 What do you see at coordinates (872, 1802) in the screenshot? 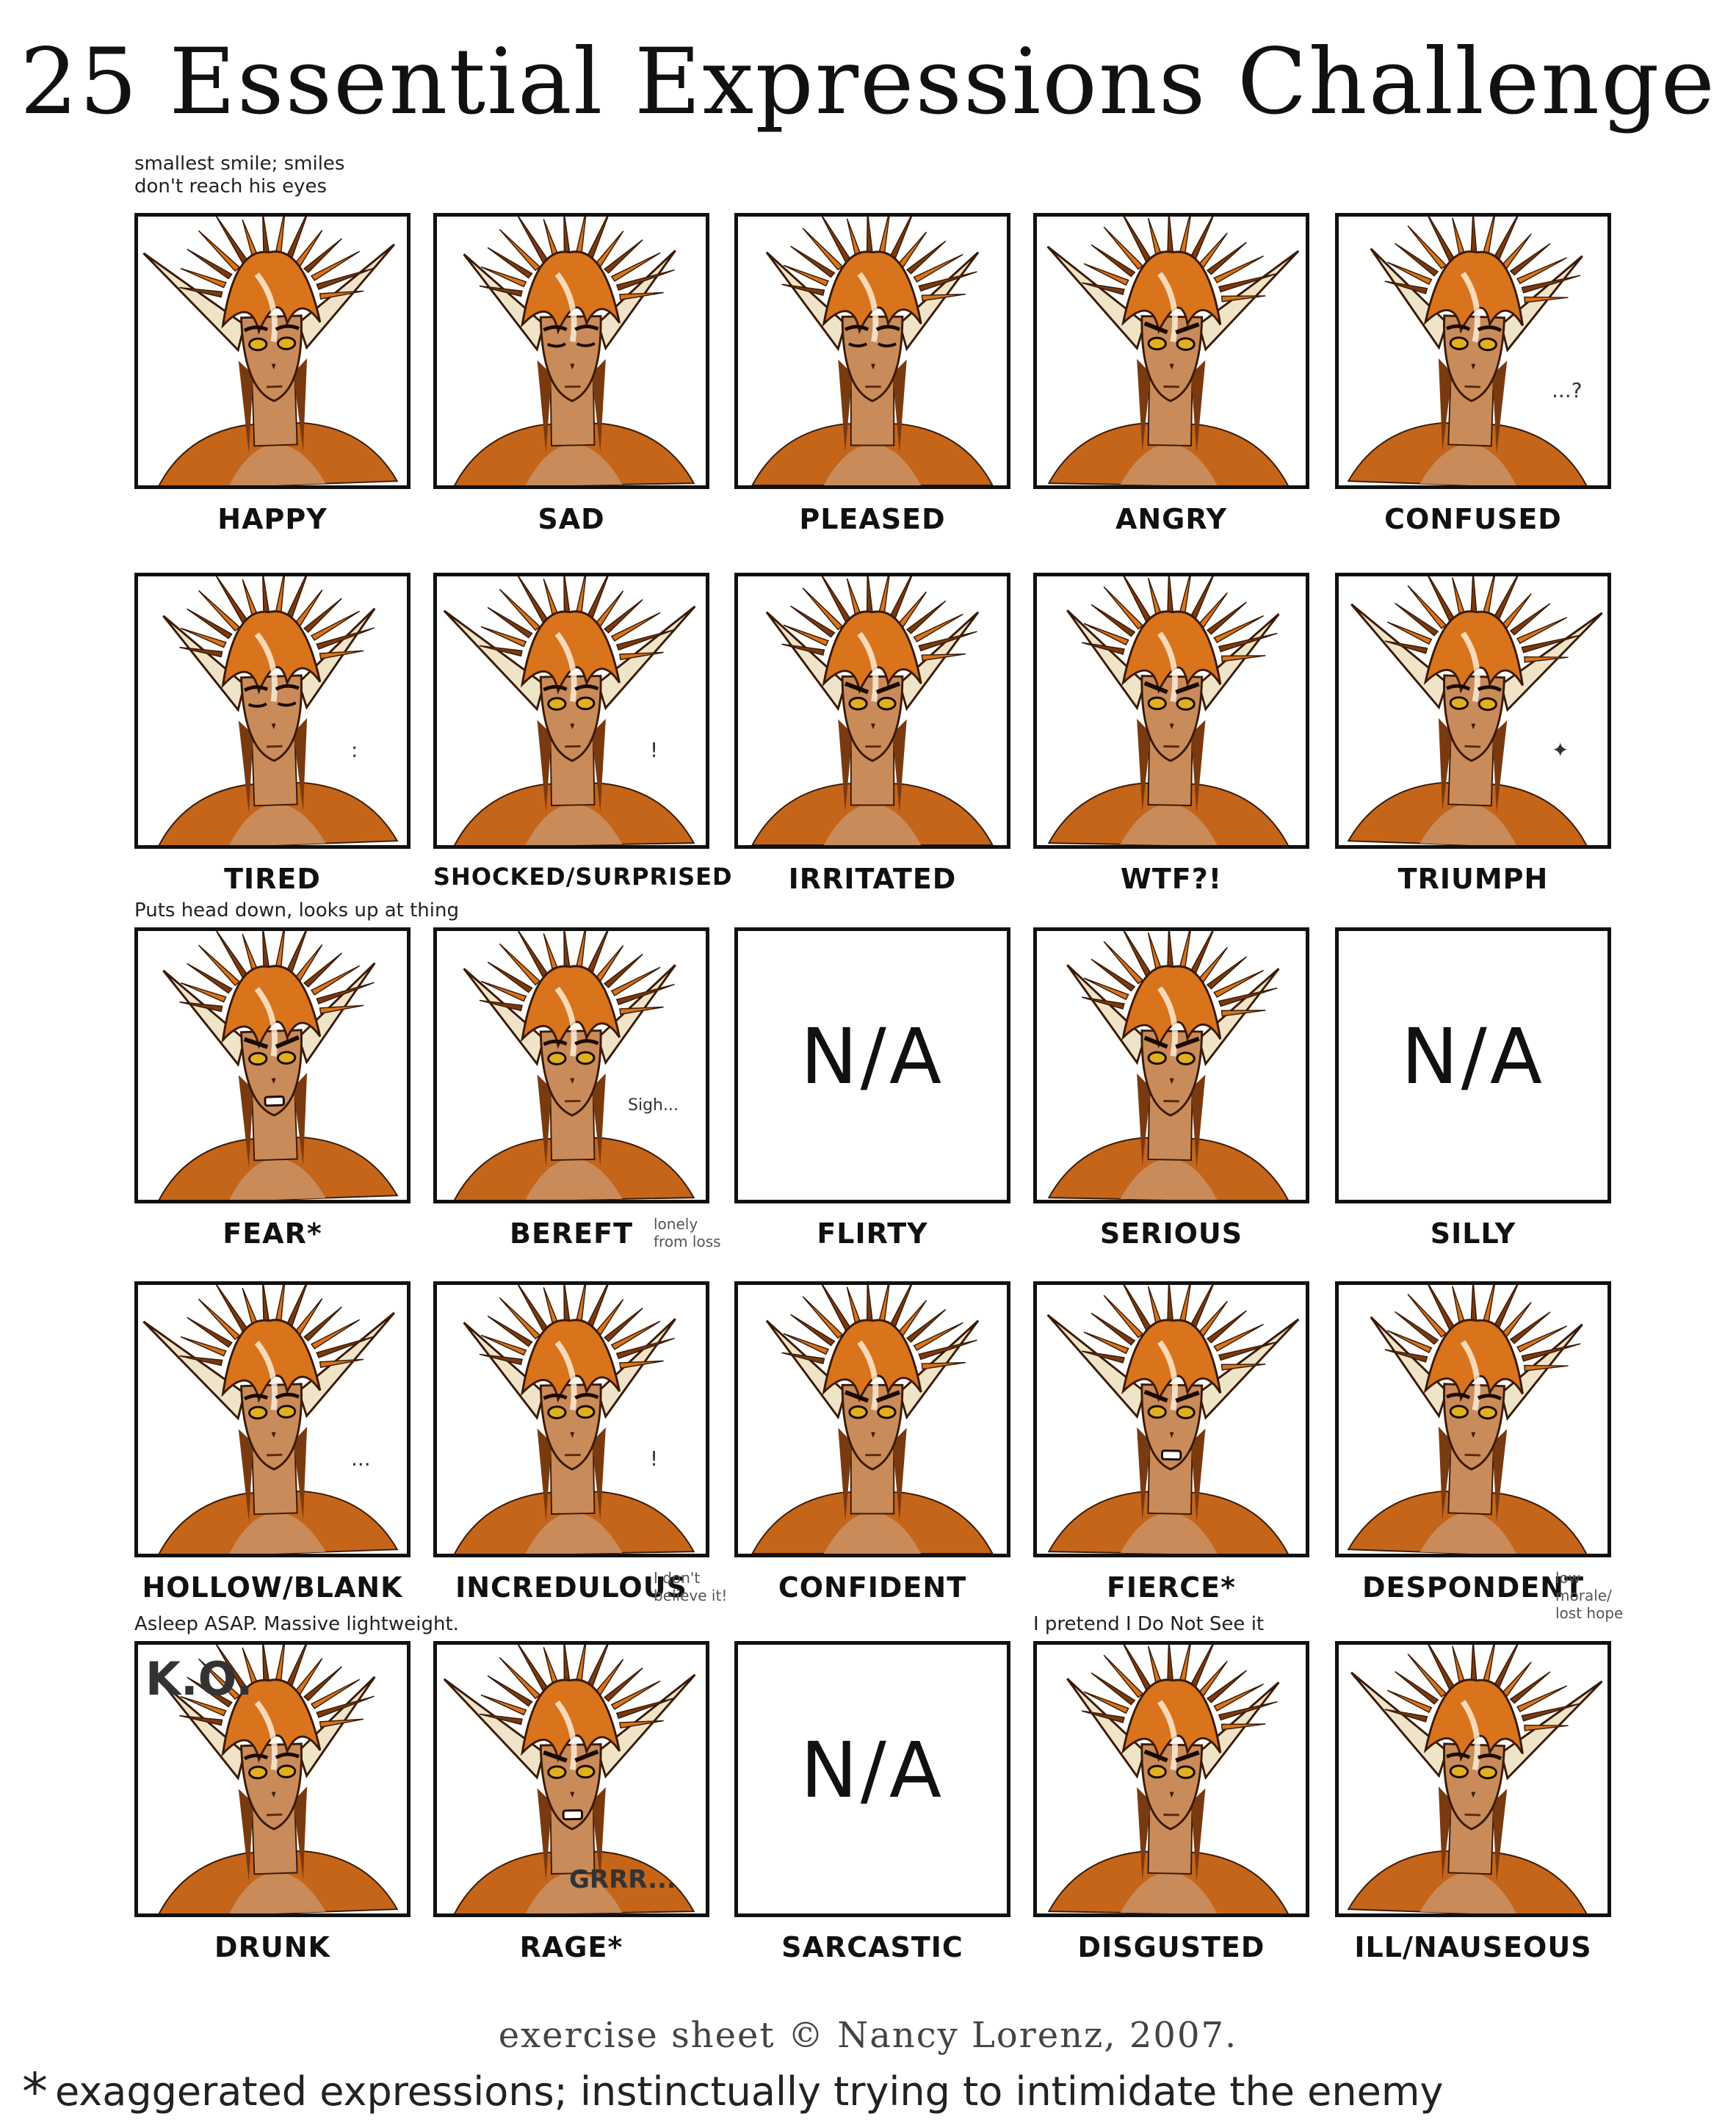
I see `expression-cell: N/A SARCASTIC` at bounding box center [872, 1802].